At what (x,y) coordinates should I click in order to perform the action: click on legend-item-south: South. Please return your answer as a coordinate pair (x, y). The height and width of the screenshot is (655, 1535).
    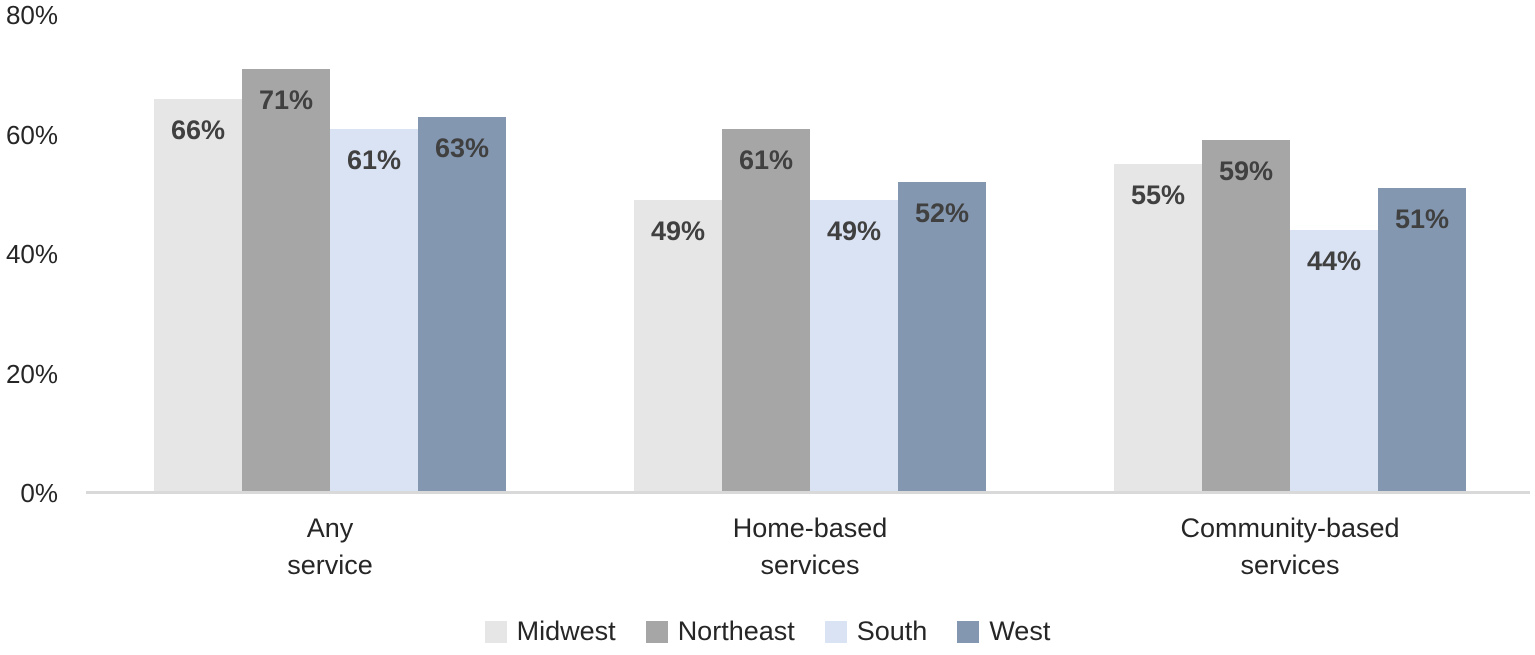
    Looking at the image, I should click on (876, 631).